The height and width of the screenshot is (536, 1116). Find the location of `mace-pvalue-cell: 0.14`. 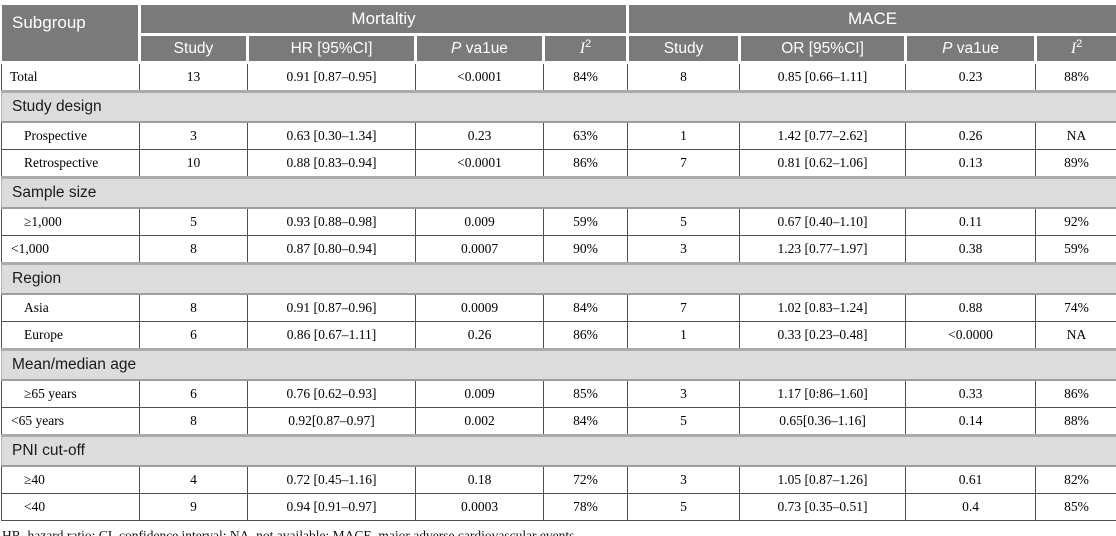

mace-pvalue-cell: 0.14 is located at coordinates (971, 421).